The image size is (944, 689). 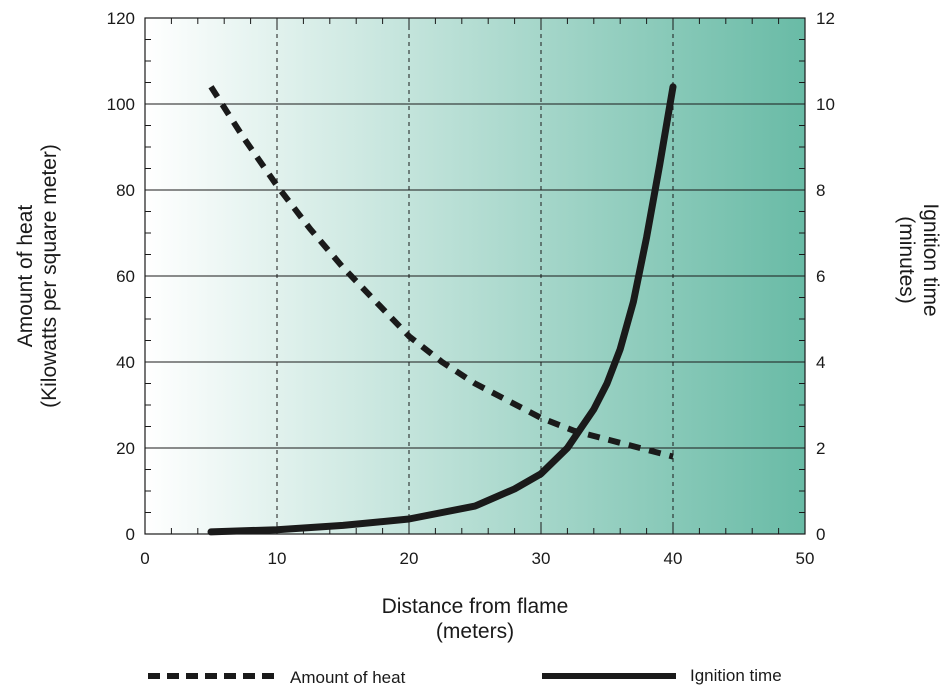 What do you see at coordinates (409, 558) in the screenshot?
I see `x-tick-label: 20` at bounding box center [409, 558].